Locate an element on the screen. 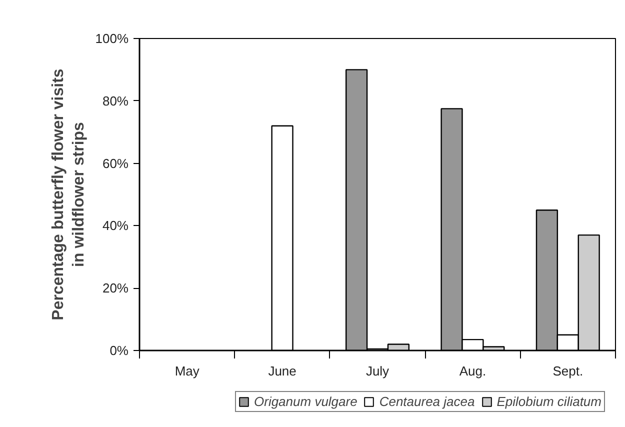 The image size is (625, 427). legend-label: Origanum vulgare is located at coordinates (306, 401).